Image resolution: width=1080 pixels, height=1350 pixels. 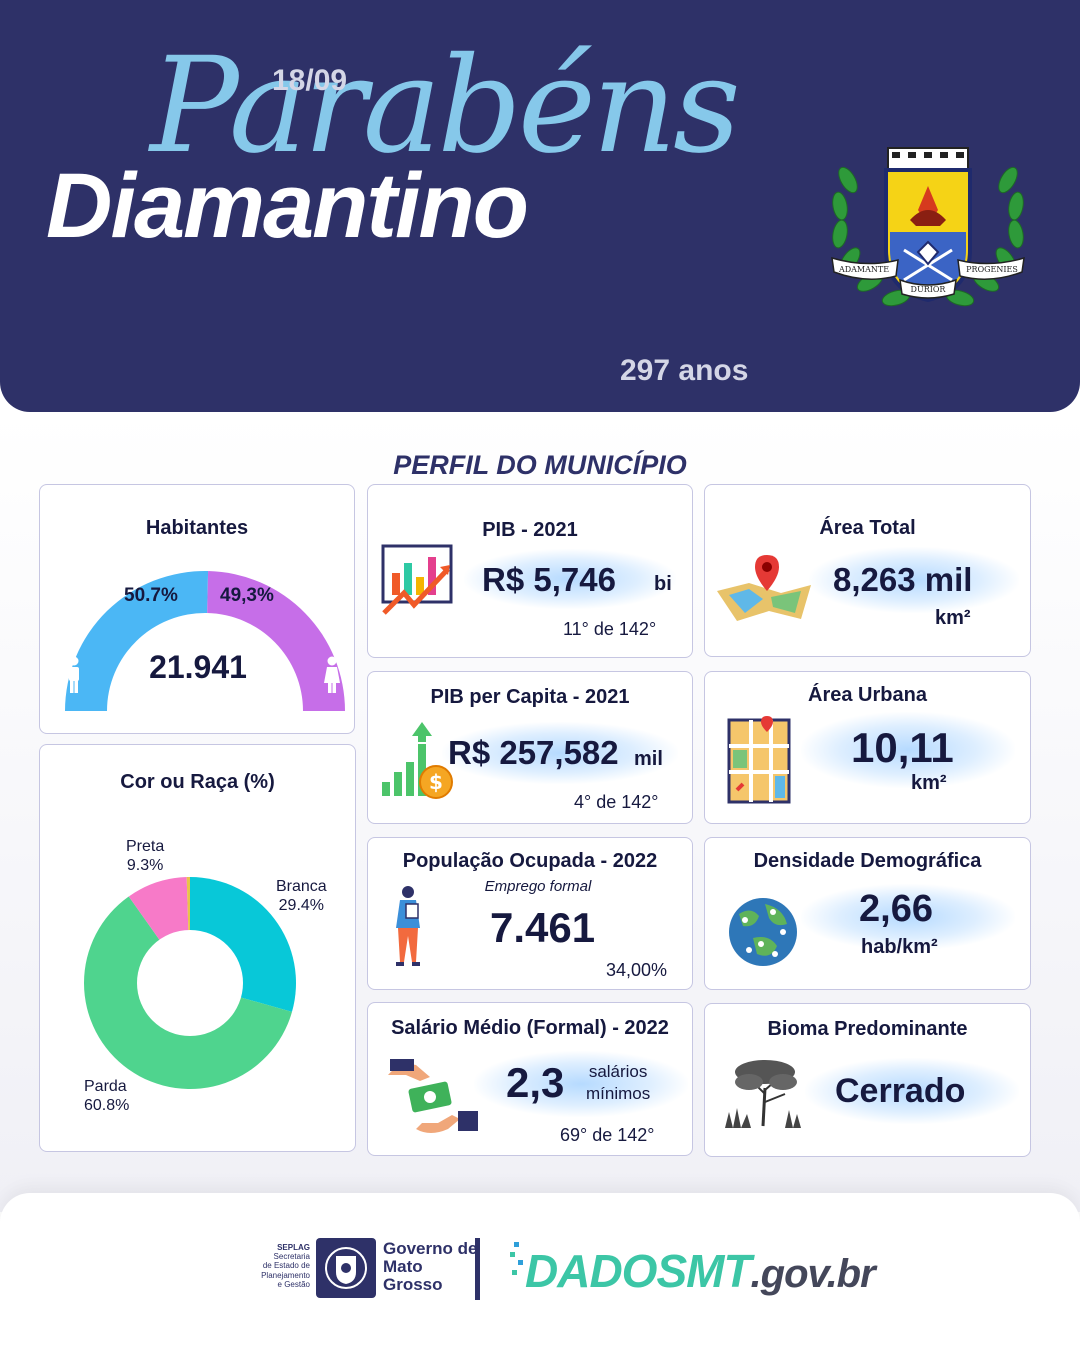 What do you see at coordinates (763, 1094) in the screenshot?
I see `cerrado-tree-icon` at bounding box center [763, 1094].